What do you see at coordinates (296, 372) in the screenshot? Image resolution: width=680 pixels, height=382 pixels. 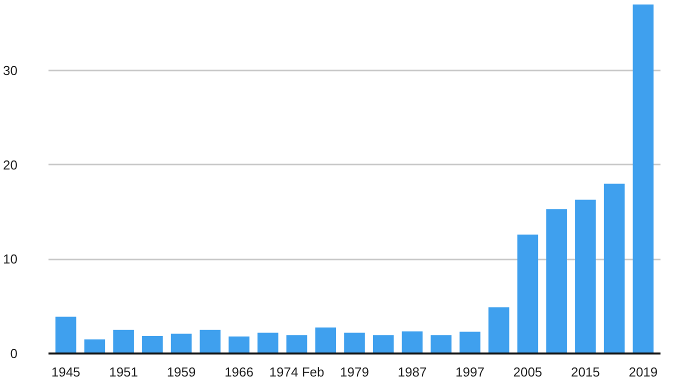 I see `x-tick-label: 1974 Feb` at bounding box center [296, 372].